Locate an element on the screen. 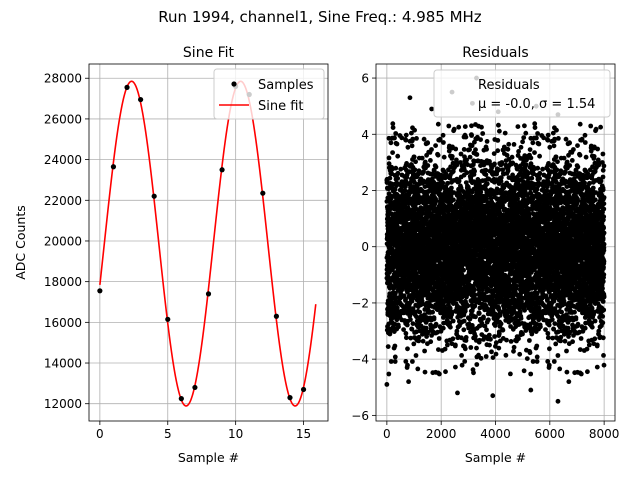  legend-label: Samples is located at coordinates (286, 85).